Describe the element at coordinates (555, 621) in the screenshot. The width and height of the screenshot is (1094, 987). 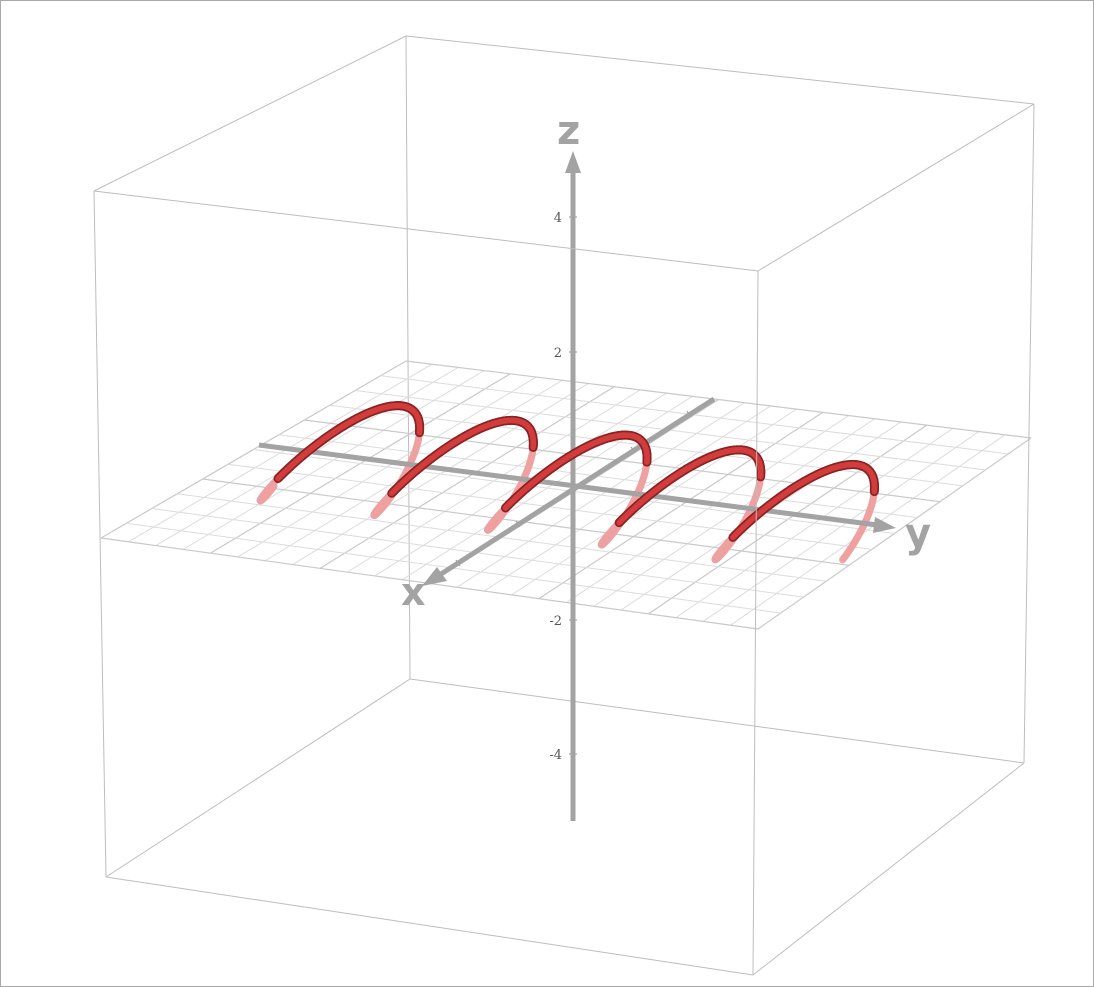
I see `z-tick-label: -2` at that location.